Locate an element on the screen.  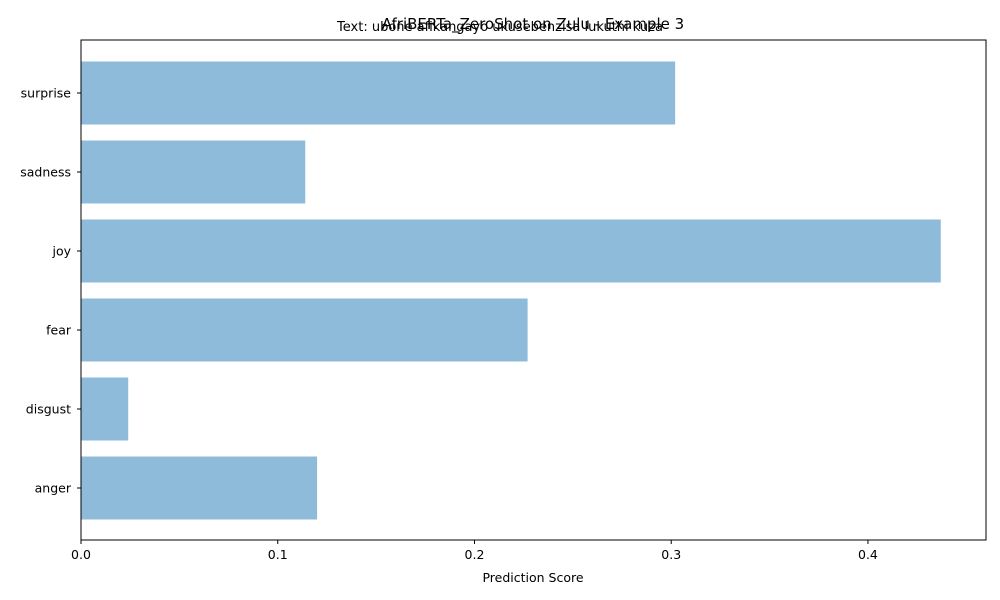
bar-surprise is located at coordinates (378, 93).